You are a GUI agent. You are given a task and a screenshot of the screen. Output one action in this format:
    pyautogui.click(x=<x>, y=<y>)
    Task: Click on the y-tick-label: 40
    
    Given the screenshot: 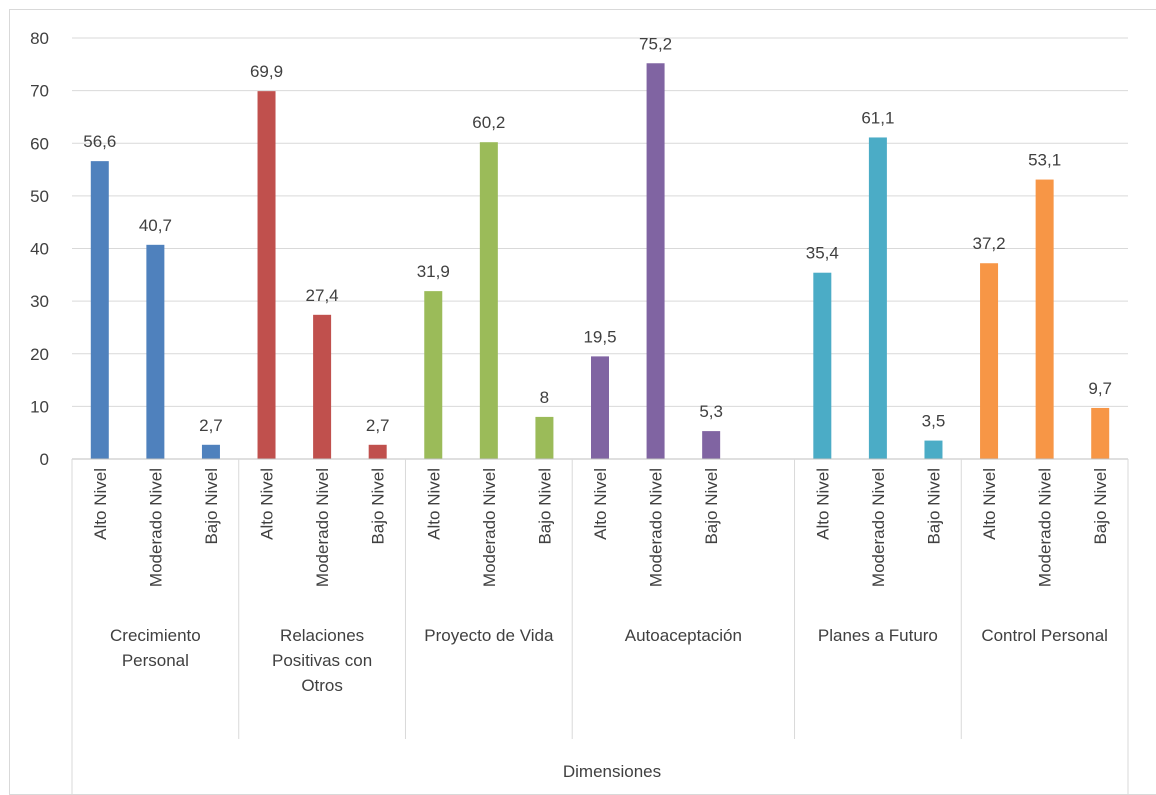 What is the action you would take?
    pyautogui.click(x=39, y=249)
    